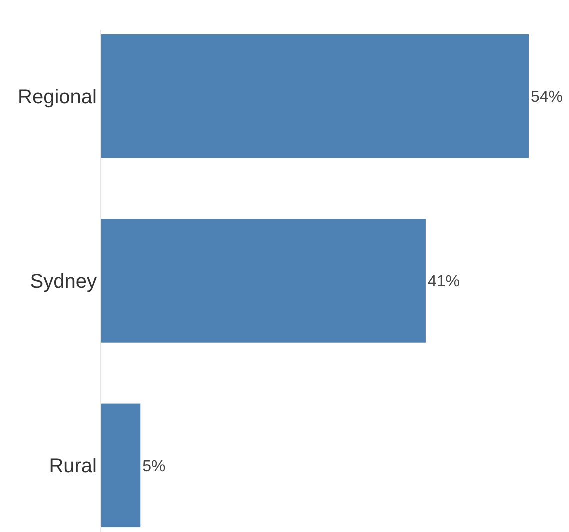 Image resolution: width=569 pixels, height=532 pixels. Describe the element at coordinates (57, 97) in the screenshot. I see `y-tick-label: Regional` at that location.